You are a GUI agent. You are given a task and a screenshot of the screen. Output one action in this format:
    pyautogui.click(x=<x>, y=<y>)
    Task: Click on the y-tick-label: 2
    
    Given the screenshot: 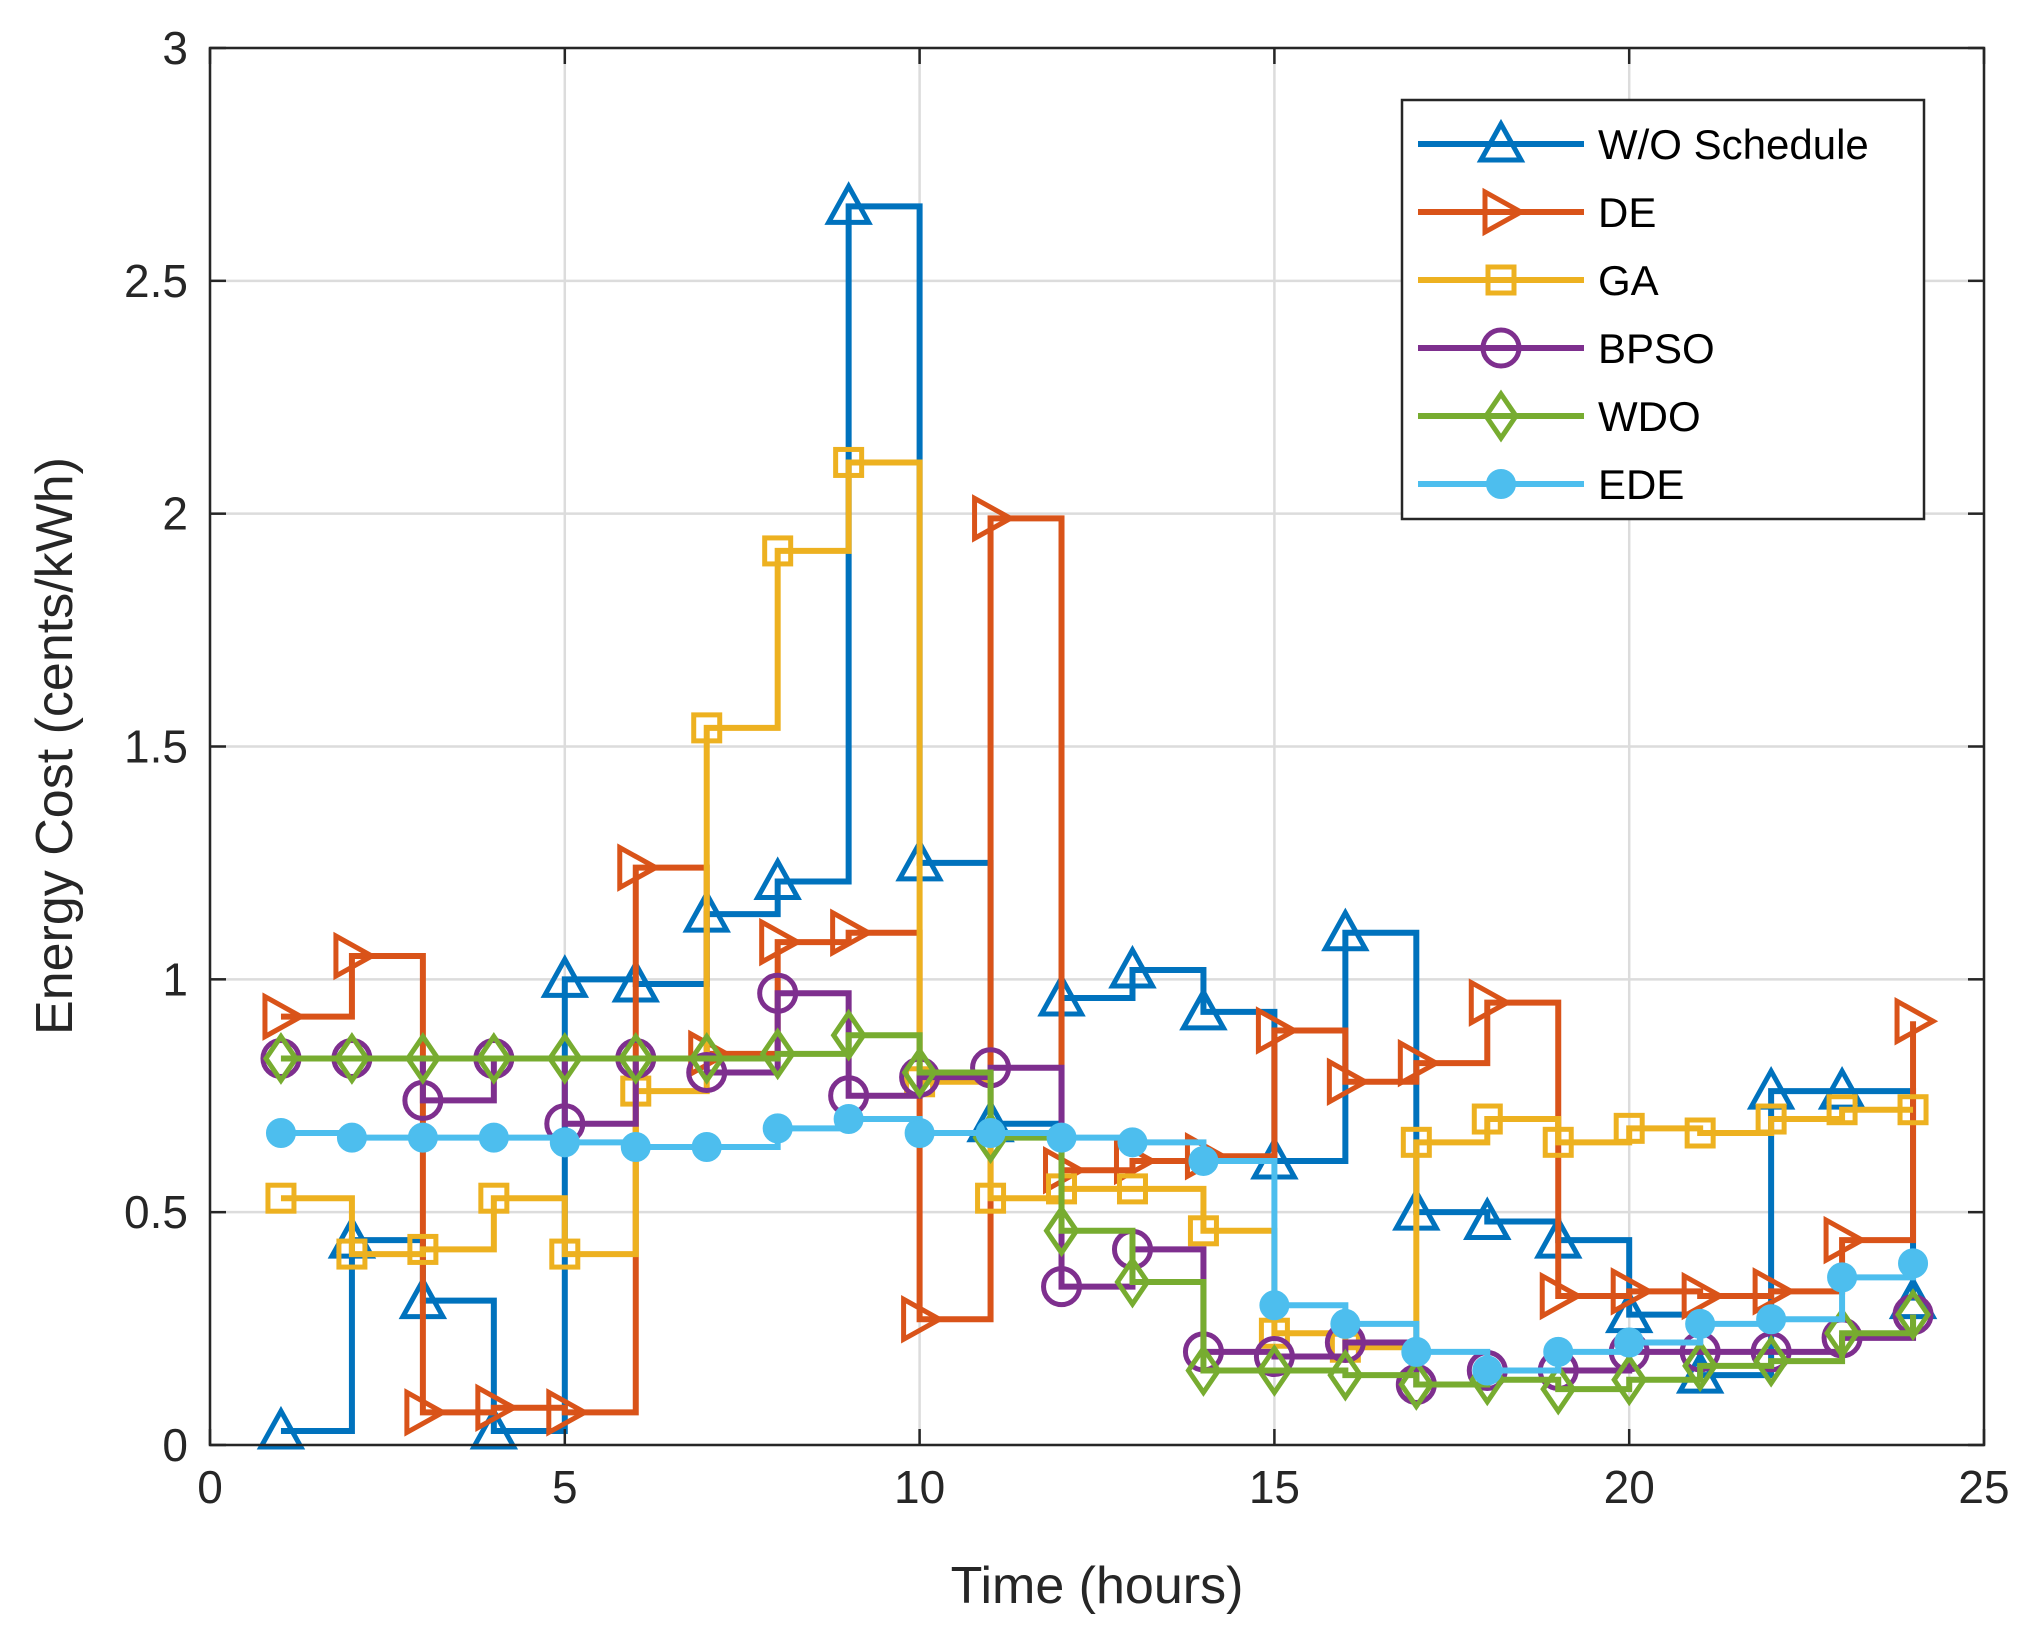 What is the action you would take?
    pyautogui.click(x=175, y=514)
    